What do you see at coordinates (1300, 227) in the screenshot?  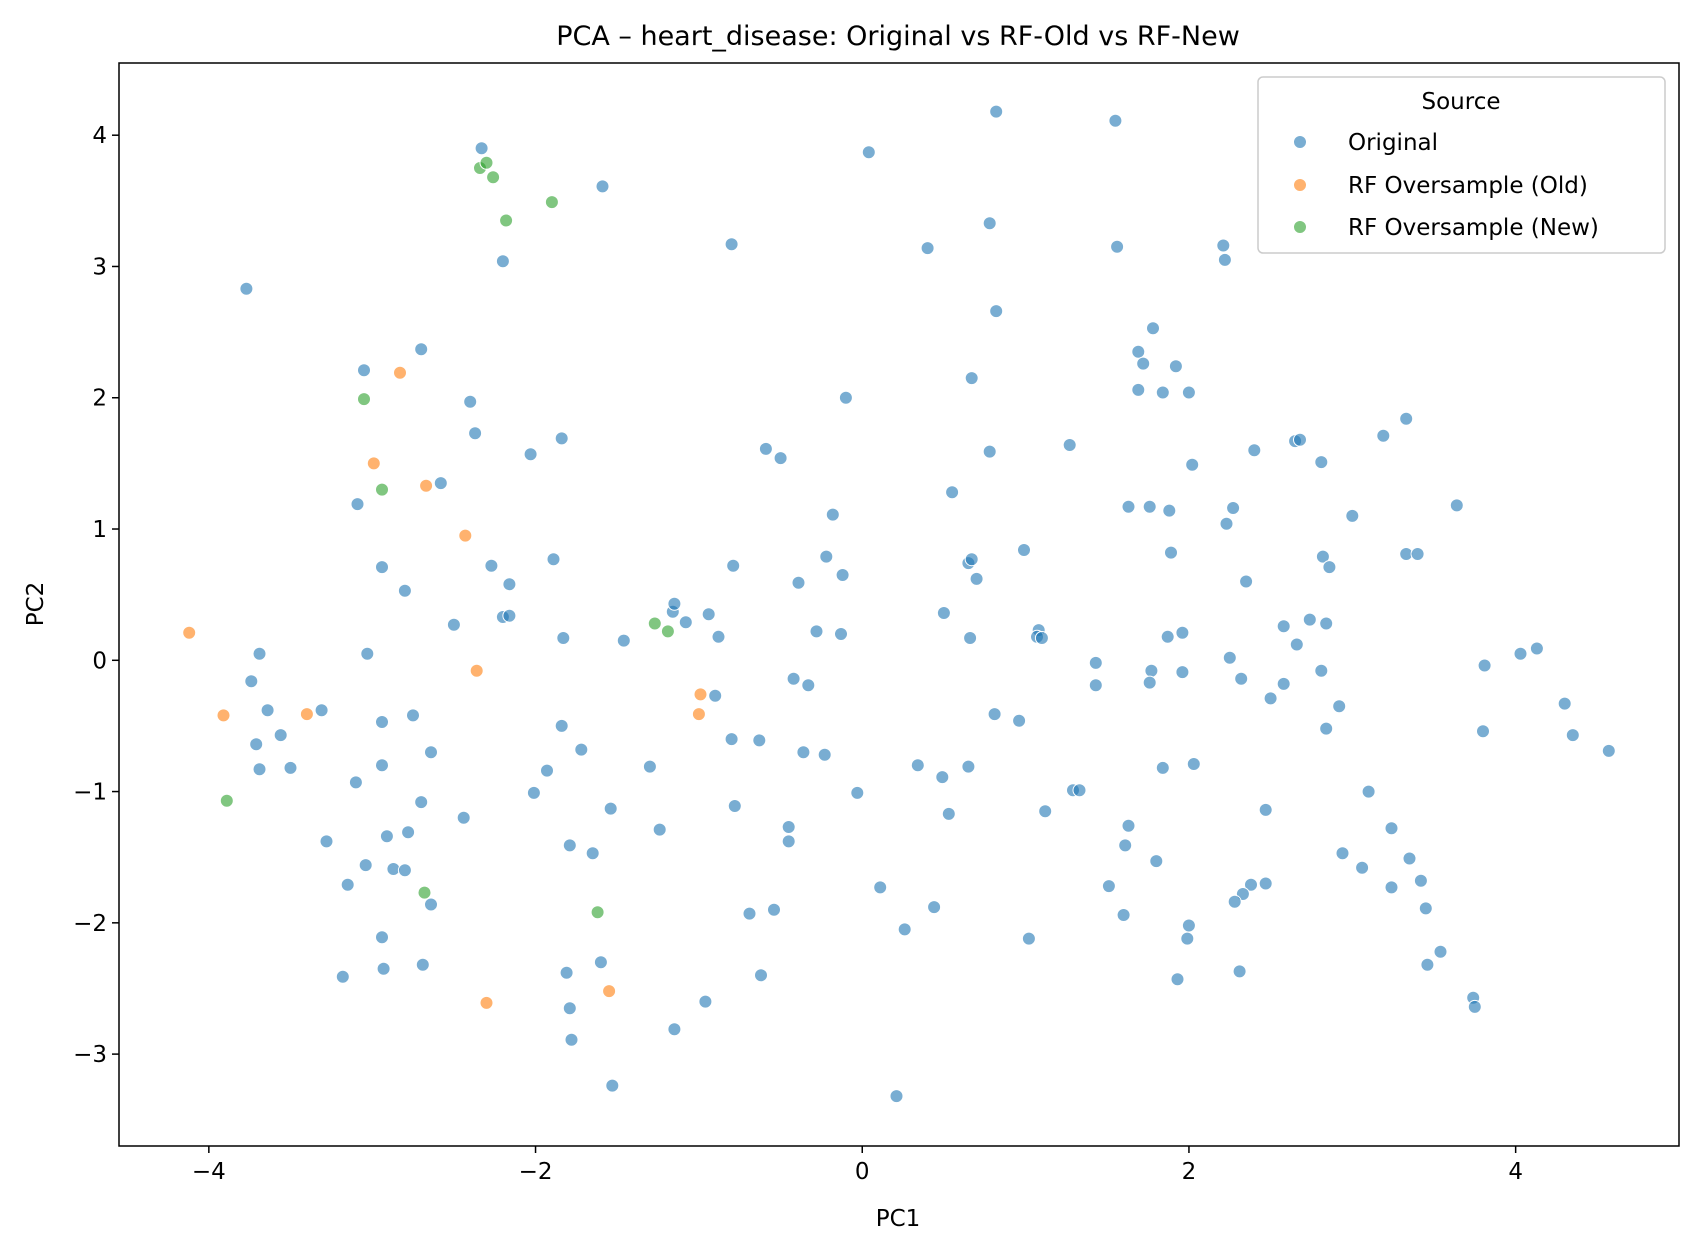 I see `legend-marker-rf-new` at bounding box center [1300, 227].